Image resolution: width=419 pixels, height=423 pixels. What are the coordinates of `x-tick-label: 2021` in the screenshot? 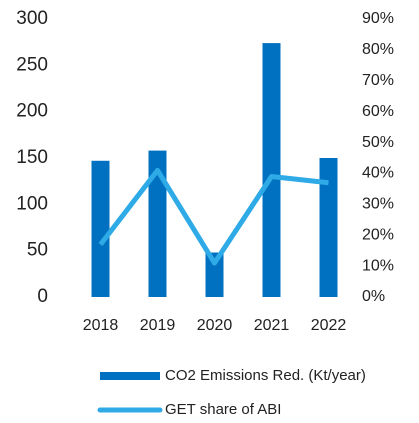 It's located at (272, 325).